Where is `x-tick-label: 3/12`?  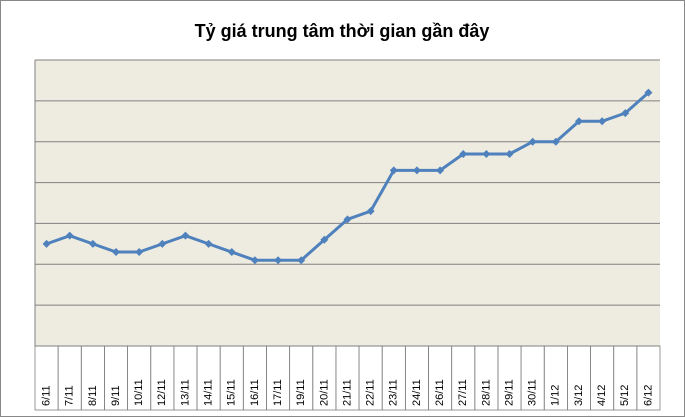 x-tick-label: 3/12 is located at coordinates (579, 395).